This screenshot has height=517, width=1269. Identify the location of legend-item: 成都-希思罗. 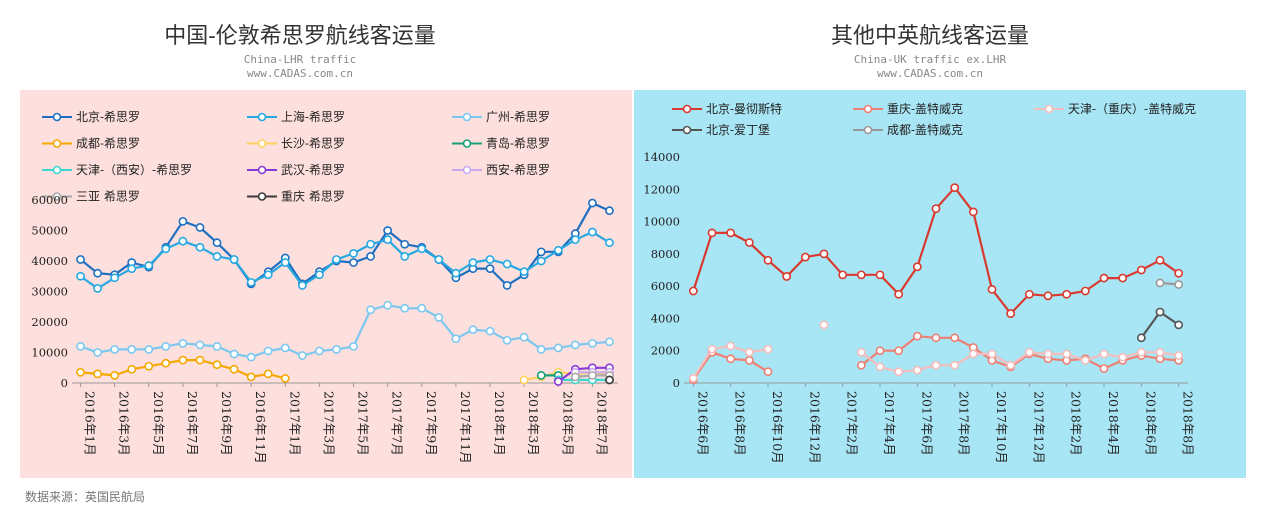
(91, 143).